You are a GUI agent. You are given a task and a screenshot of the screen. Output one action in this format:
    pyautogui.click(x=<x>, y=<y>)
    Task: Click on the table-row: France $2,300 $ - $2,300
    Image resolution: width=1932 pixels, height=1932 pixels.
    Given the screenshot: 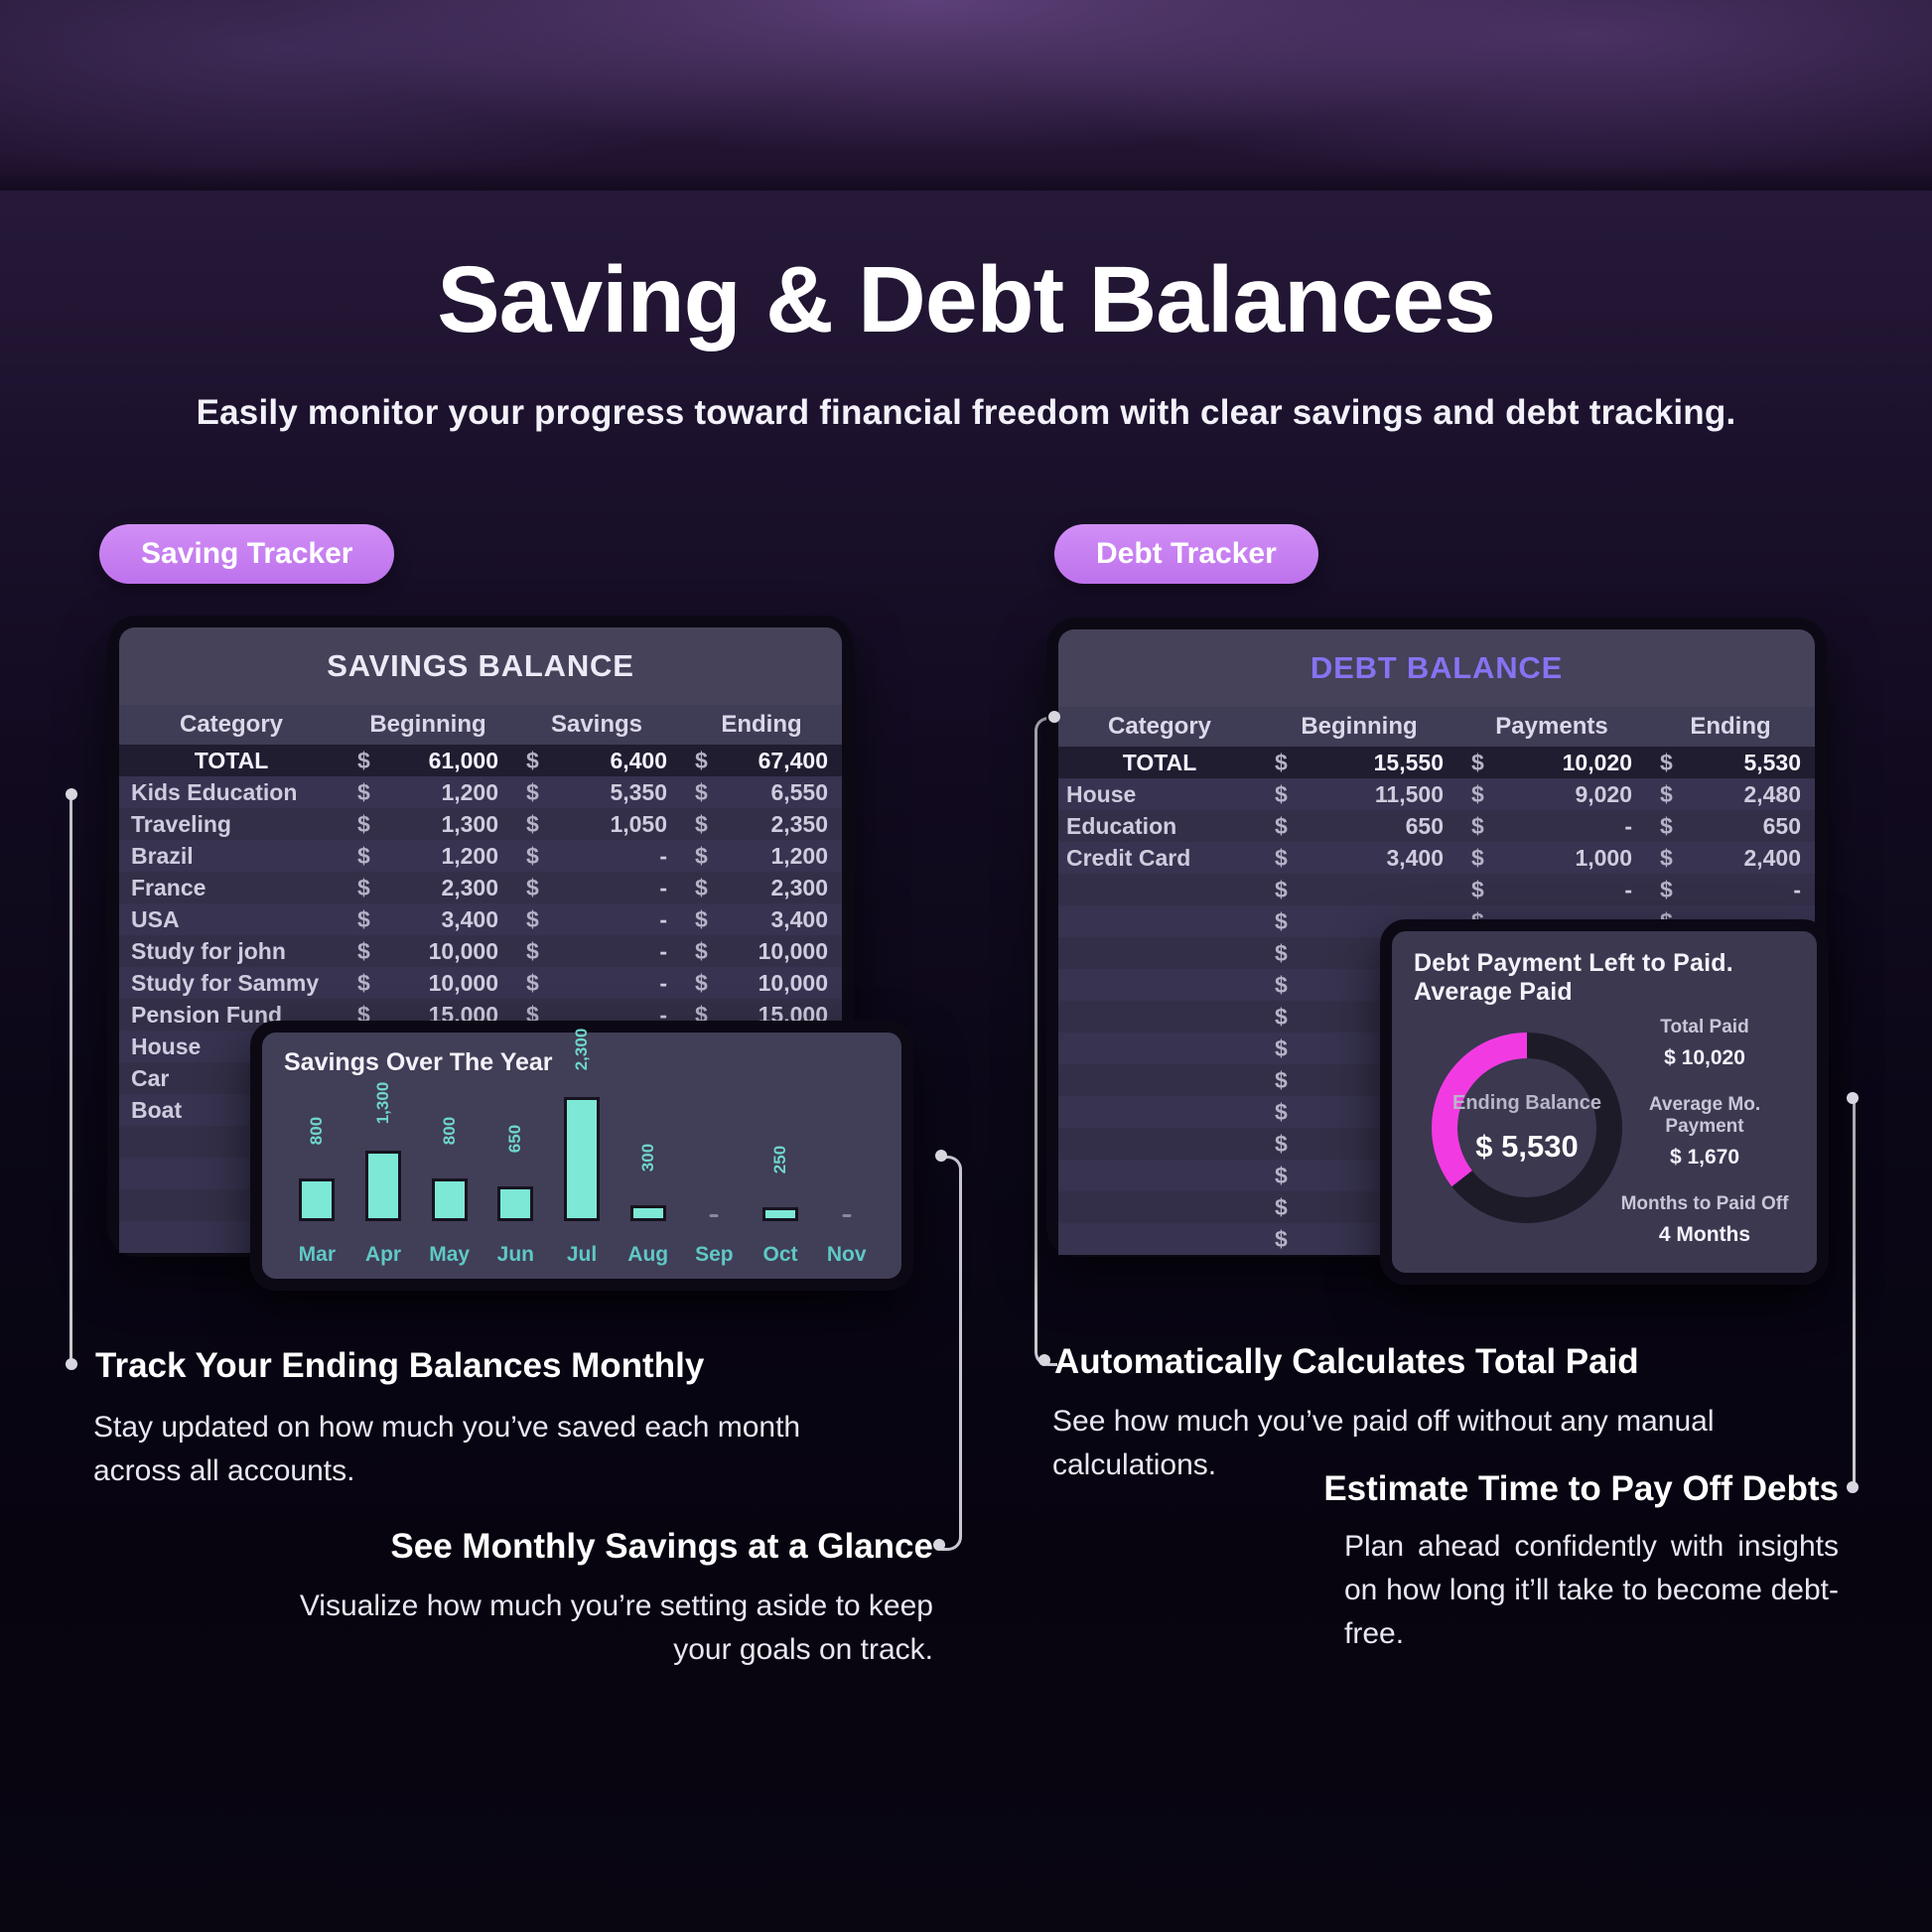 What is the action you would take?
    pyautogui.click(x=481, y=888)
    